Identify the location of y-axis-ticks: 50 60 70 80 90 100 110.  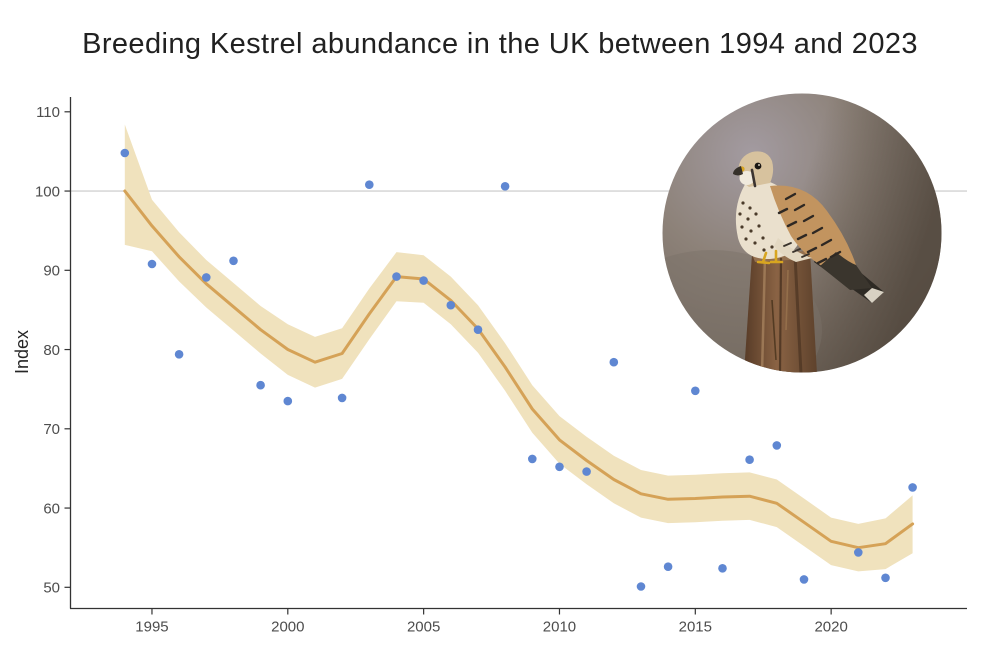
(53, 350).